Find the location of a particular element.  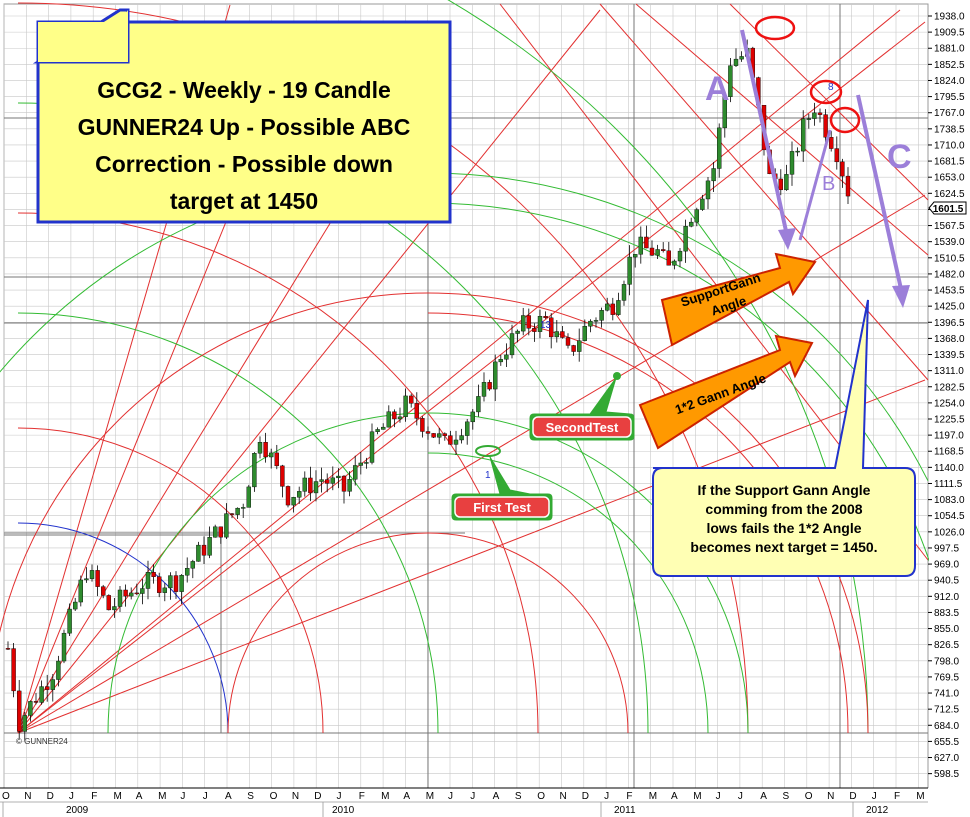

gann-resistance-line is located at coordinates (782, 129).